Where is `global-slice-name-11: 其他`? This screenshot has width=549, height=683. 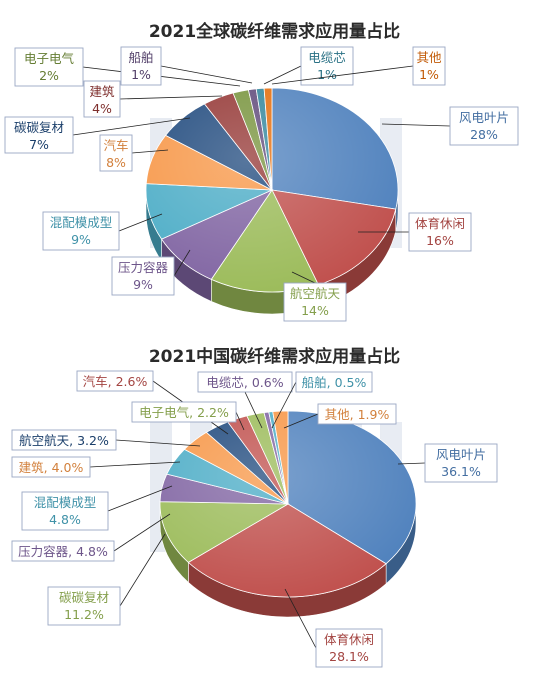
global-slice-name-11: 其他 is located at coordinates (429, 57).